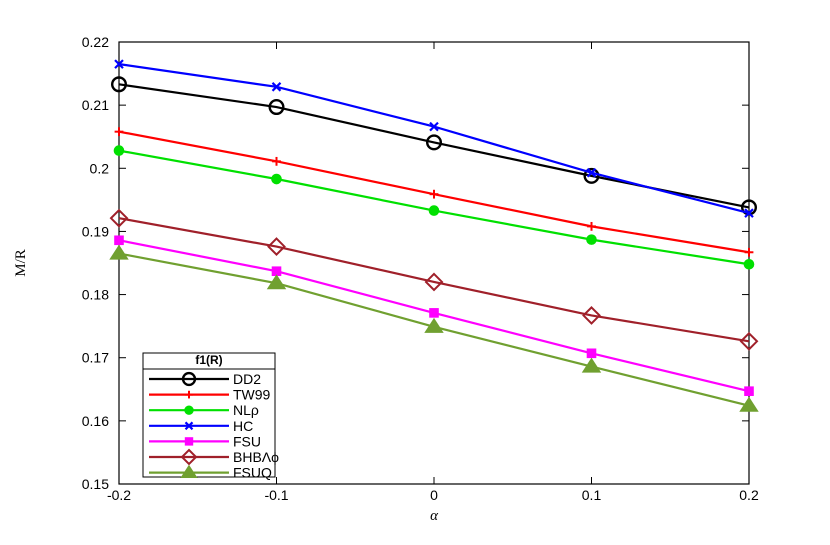  Describe the element at coordinates (276, 495) in the screenshot. I see `x-tick-label: -0.1` at that location.